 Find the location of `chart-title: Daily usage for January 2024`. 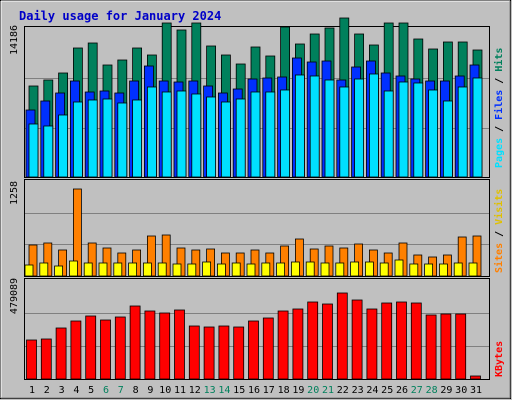

chart-title: Daily usage for January 2024 is located at coordinates (120, 16).